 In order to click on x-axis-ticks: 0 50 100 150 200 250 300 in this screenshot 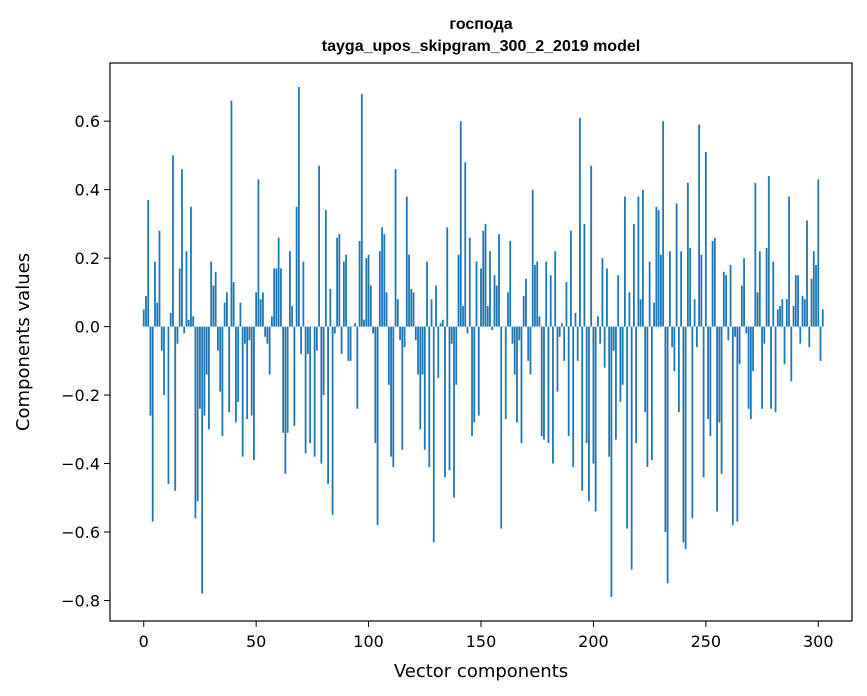, I will do `click(486, 636)`.